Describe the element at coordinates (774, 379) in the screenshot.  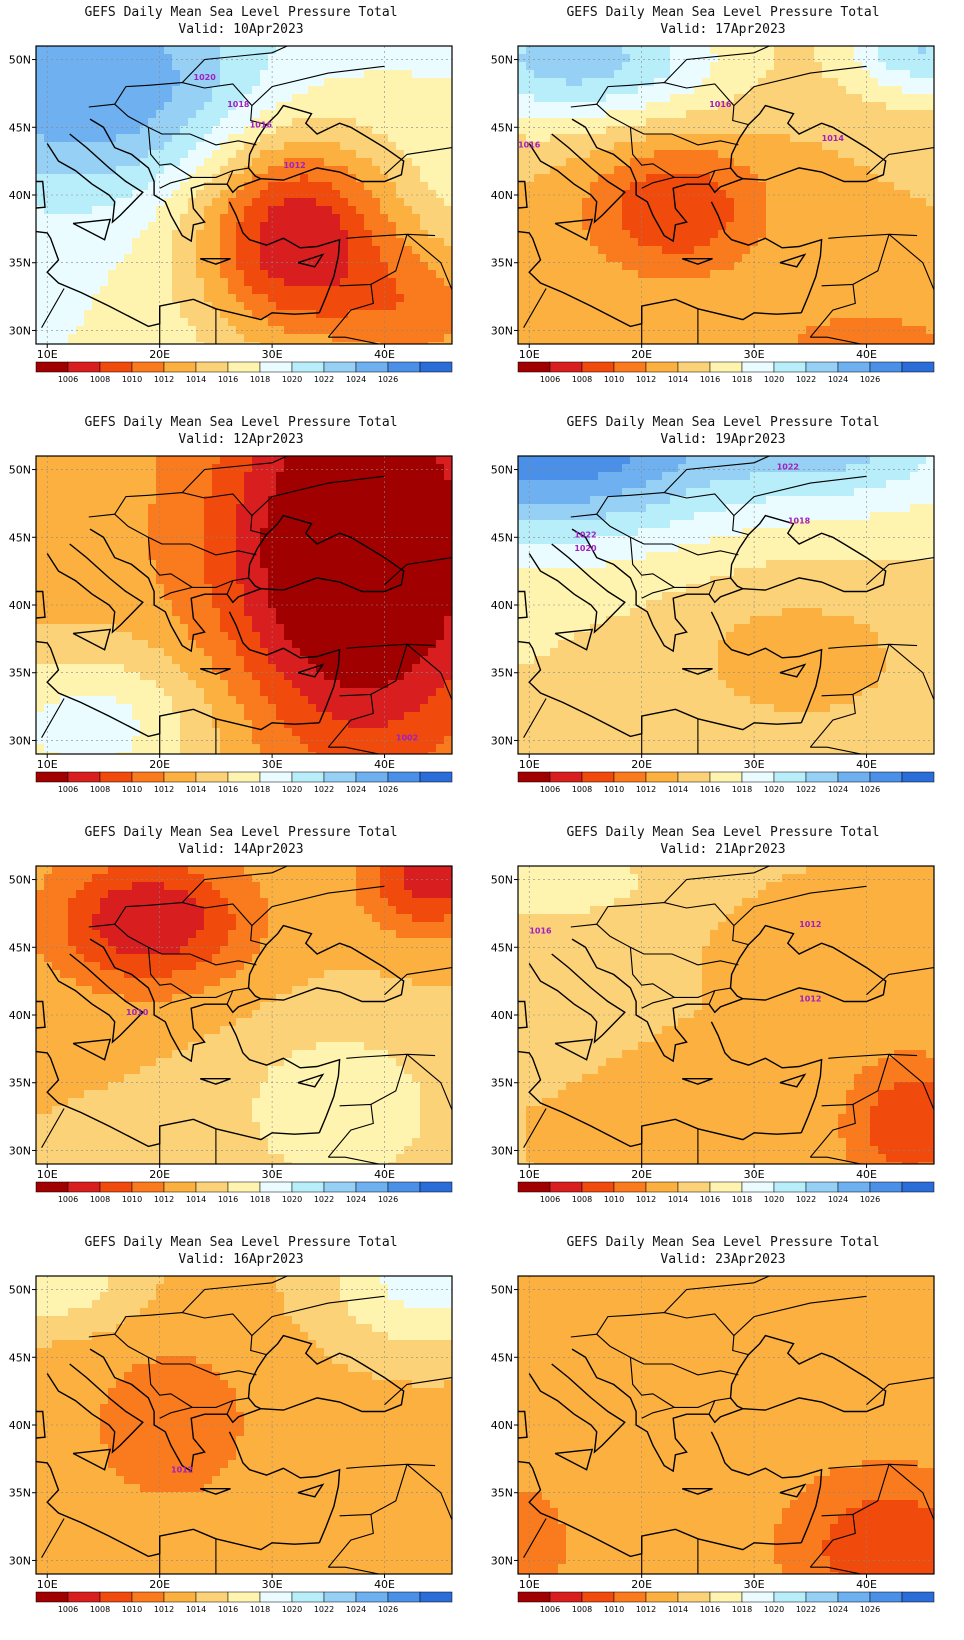
I see `colorbar-level-label: 1020` at that location.